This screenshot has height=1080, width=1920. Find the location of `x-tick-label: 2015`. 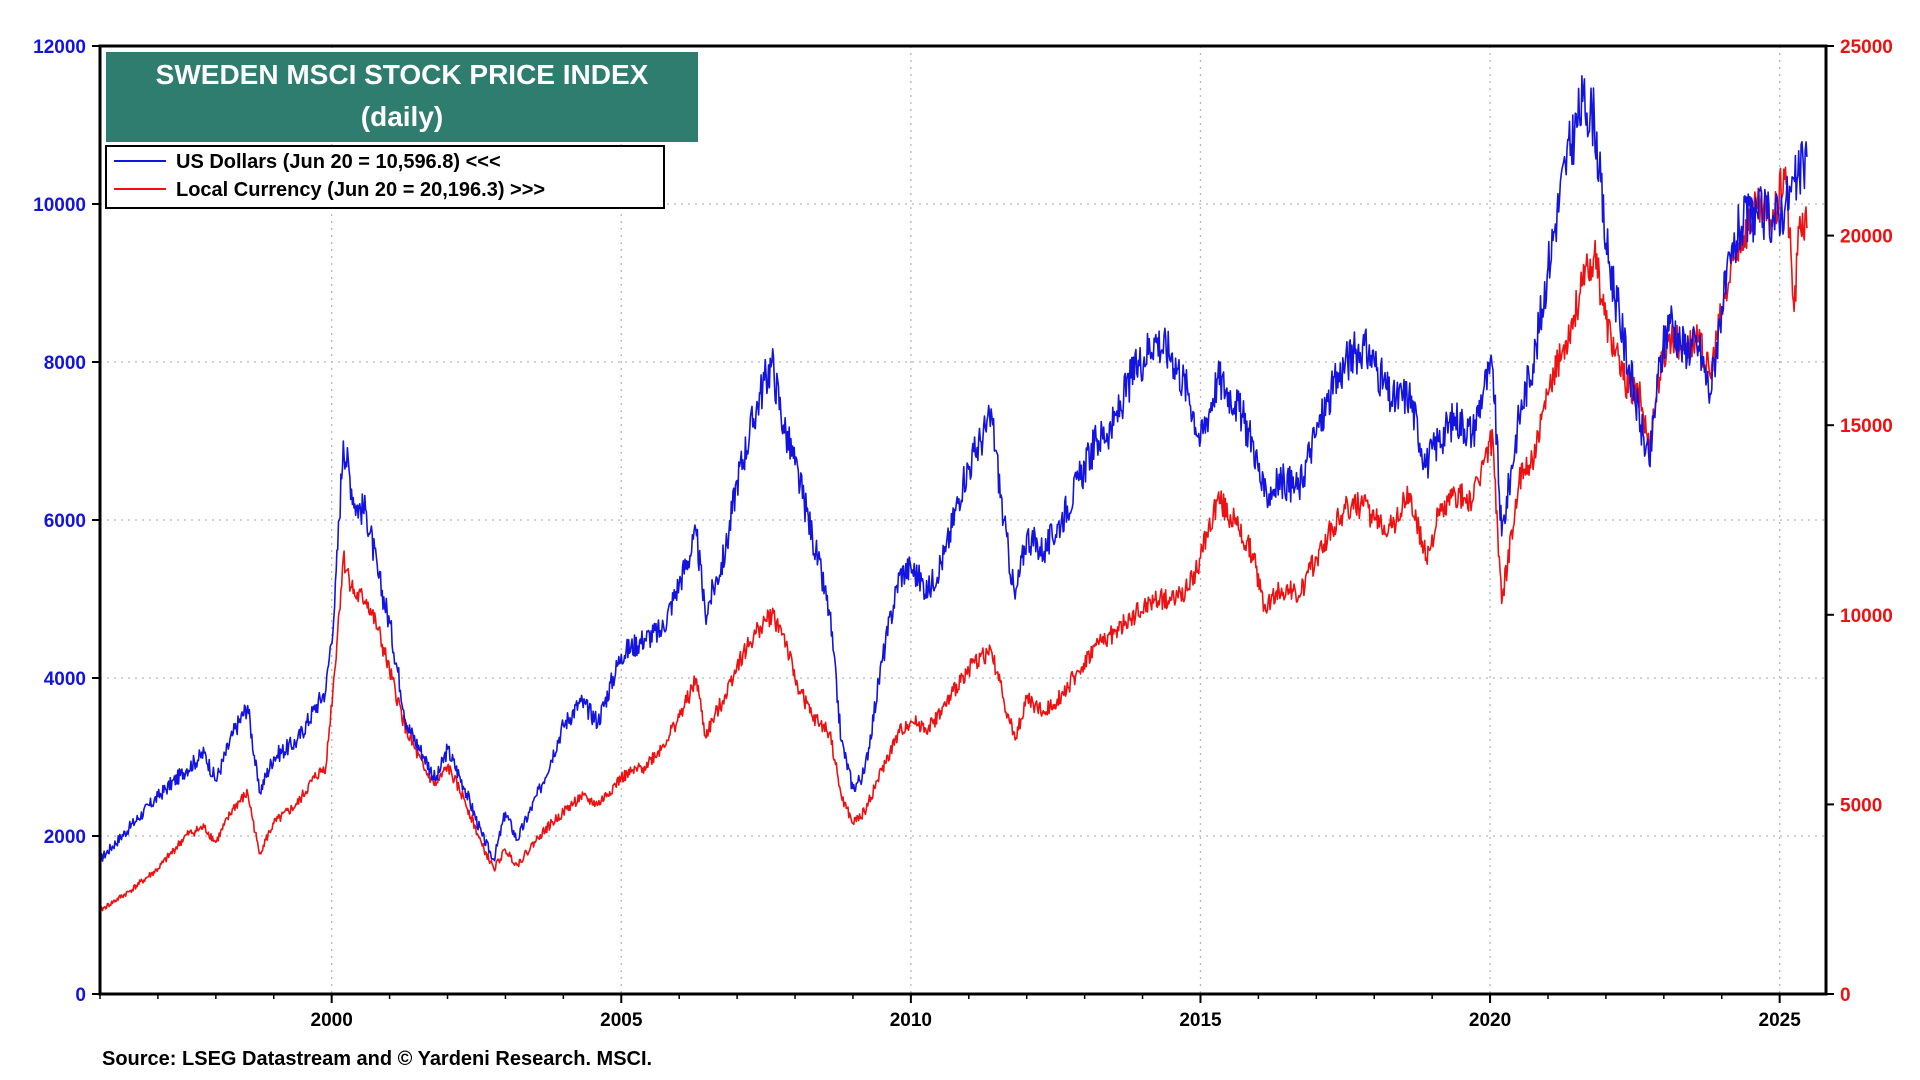

x-tick-label: 2015 is located at coordinates (1200, 1020).